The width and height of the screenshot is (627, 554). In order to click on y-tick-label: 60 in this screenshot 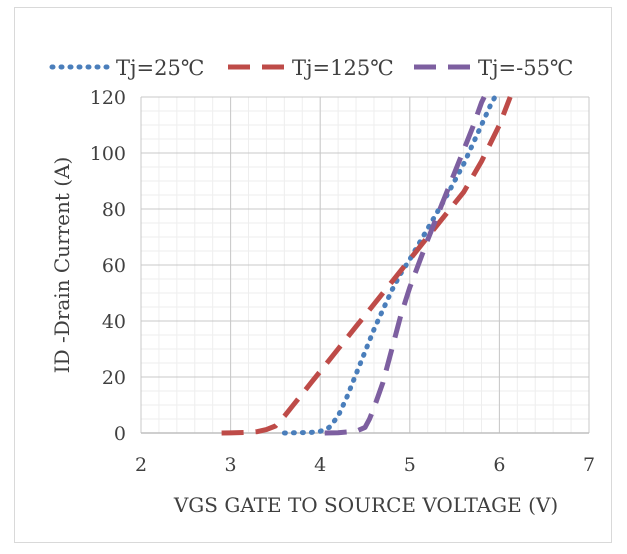, I will do `click(114, 266)`.